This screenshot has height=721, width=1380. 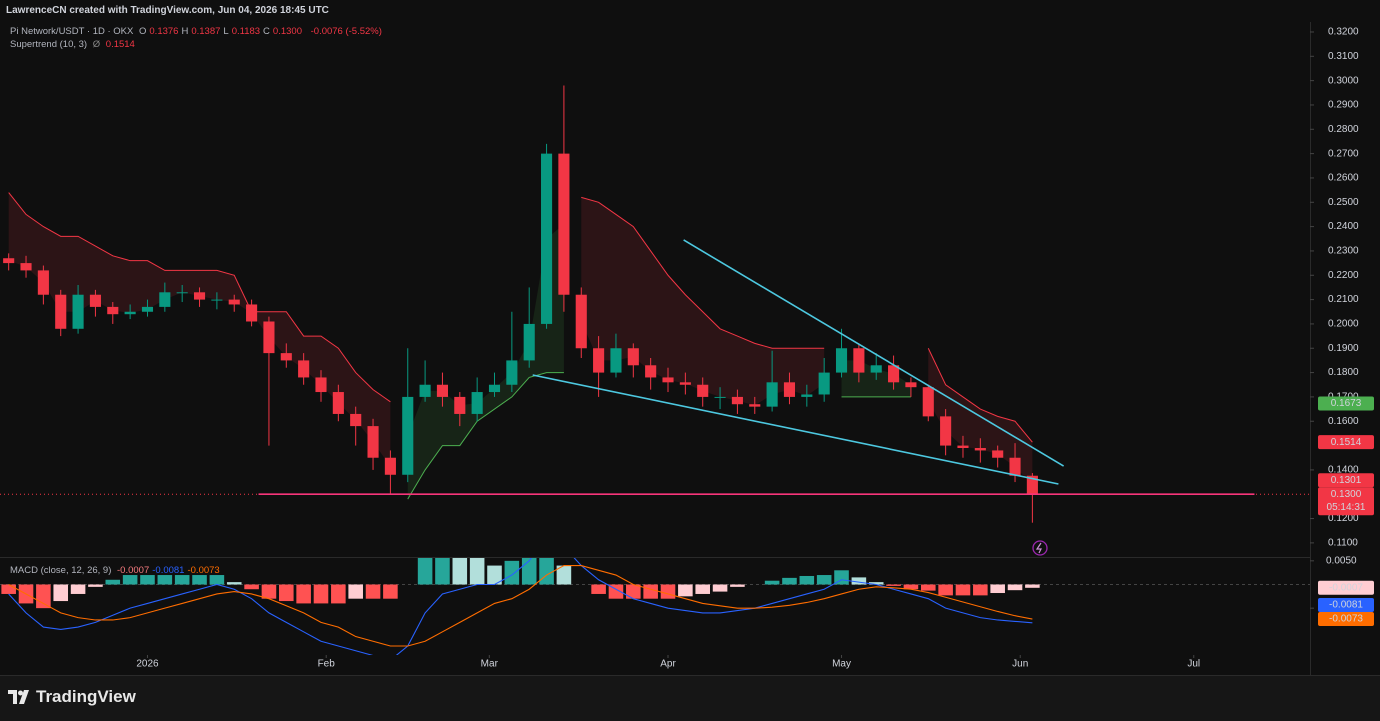 What do you see at coordinates (668, 664) in the screenshot?
I see `x-tick-label: Apr` at bounding box center [668, 664].